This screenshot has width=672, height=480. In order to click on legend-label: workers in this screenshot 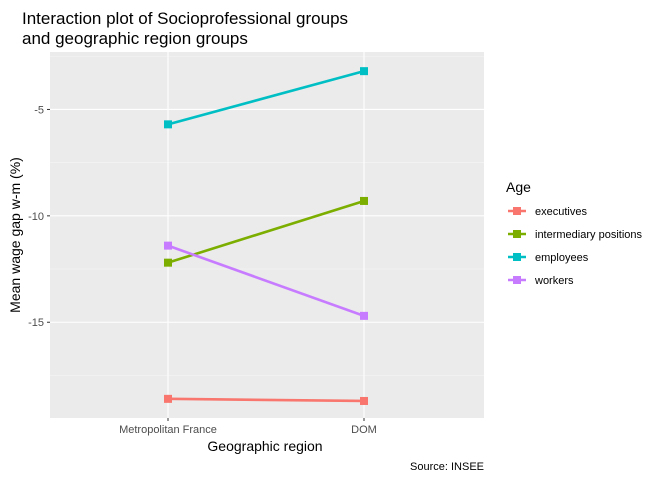, I will do `click(554, 281)`.